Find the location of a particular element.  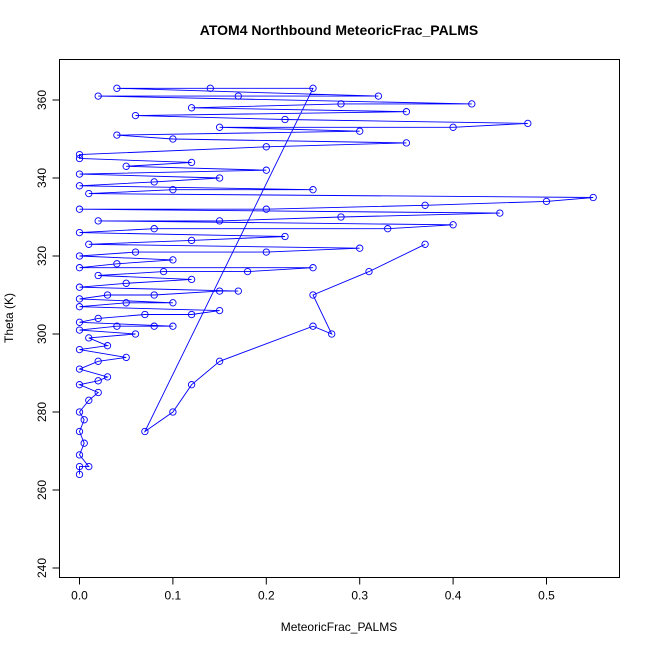

x-tick-label: 0.1 is located at coordinates (173, 596).